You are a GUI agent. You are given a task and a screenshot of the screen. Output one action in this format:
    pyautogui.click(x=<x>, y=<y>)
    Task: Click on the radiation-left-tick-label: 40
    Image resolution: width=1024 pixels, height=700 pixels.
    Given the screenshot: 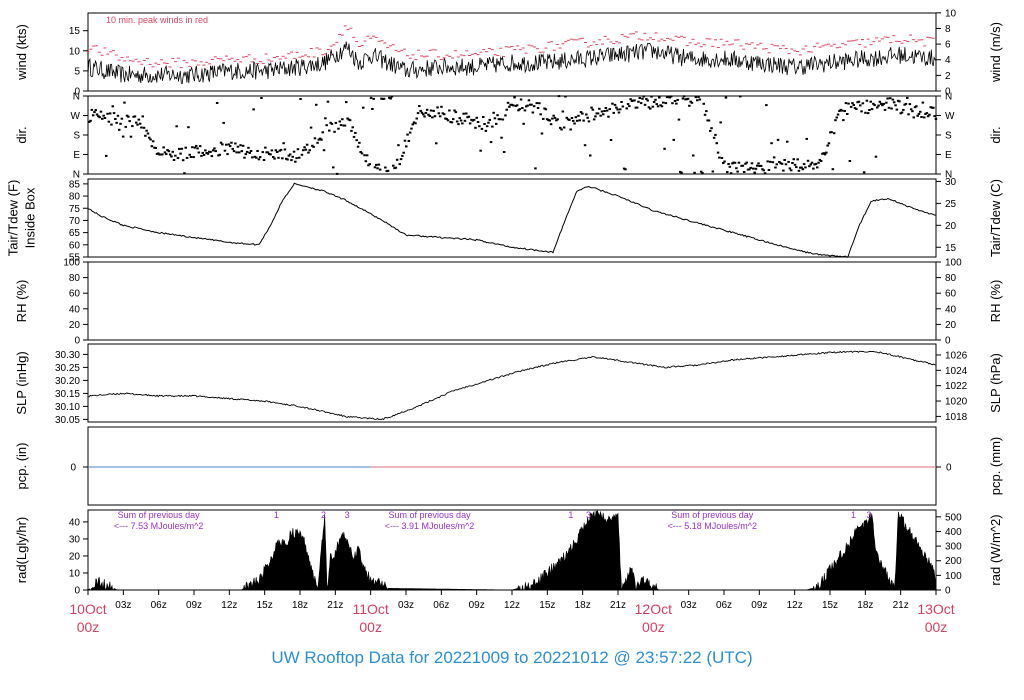 What is the action you would take?
    pyautogui.click(x=75, y=522)
    